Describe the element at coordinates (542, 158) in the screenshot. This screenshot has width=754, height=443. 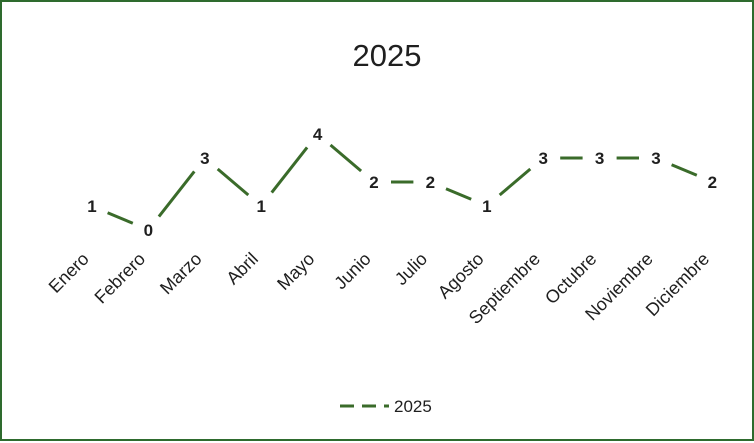
I see `data-label-septiembre: 3` at that location.